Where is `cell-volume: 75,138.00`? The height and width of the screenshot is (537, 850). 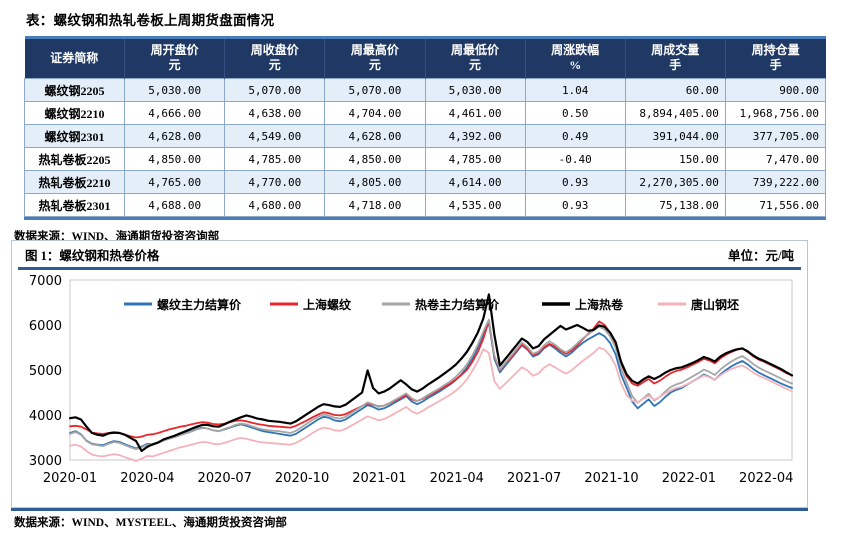
cell-volume: 75,138.00 is located at coordinates (675, 205).